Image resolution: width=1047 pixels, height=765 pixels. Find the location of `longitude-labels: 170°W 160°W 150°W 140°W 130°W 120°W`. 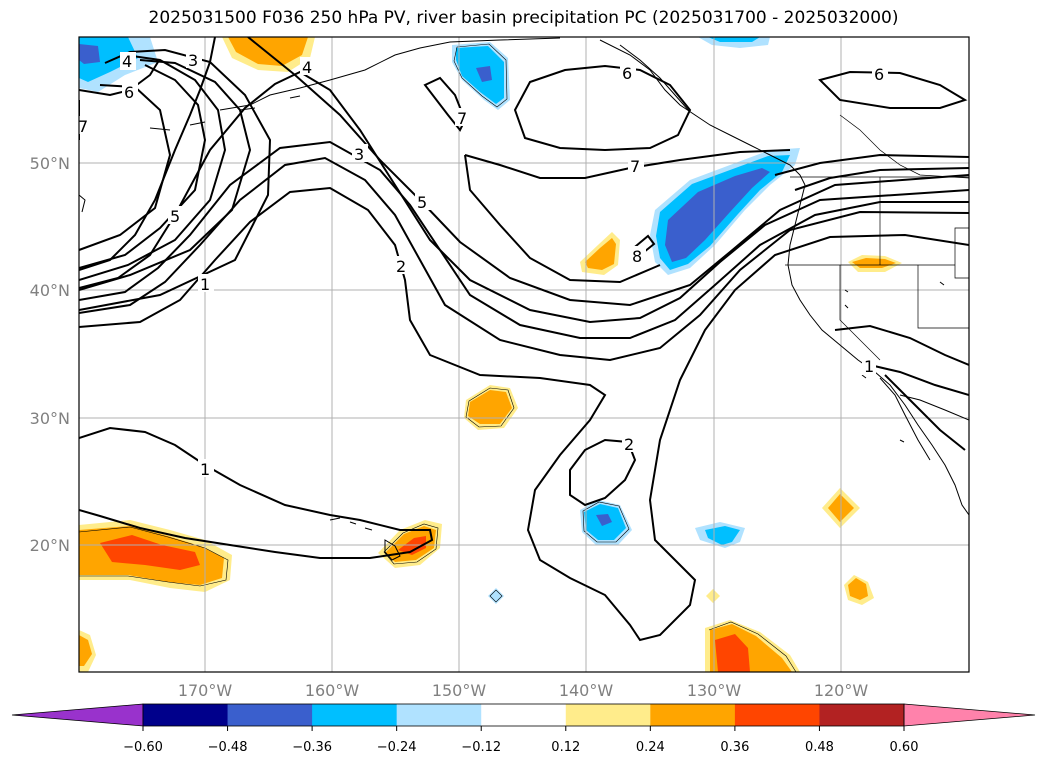

longitude-labels: 170°W 160°W 150°W 140°W 130°W 120°W is located at coordinates (523, 690).